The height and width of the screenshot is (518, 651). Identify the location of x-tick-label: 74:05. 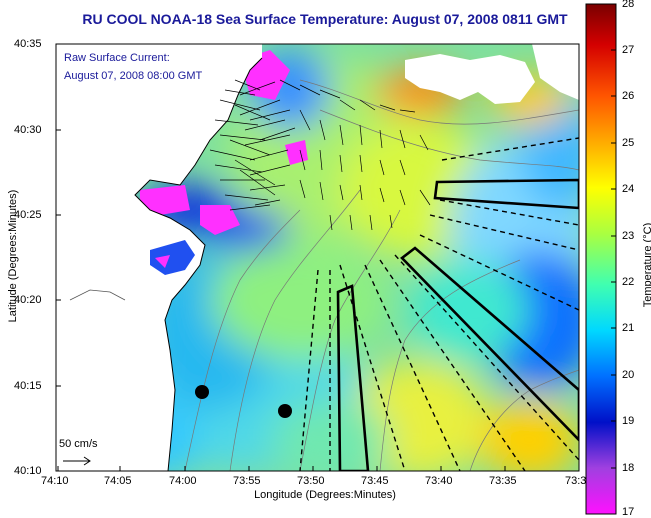
(118, 481).